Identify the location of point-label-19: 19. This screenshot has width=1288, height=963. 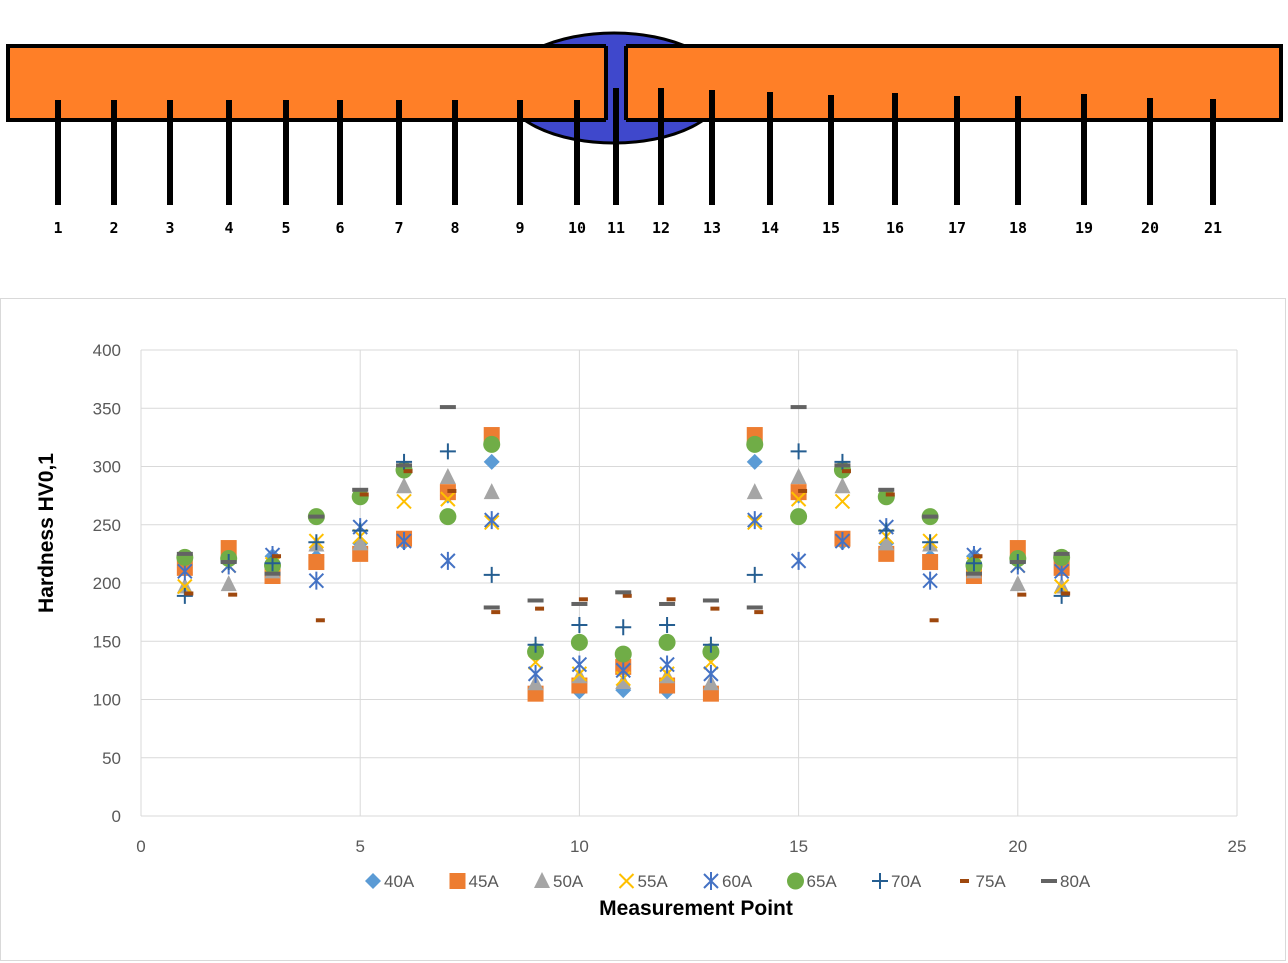
(1084, 228).